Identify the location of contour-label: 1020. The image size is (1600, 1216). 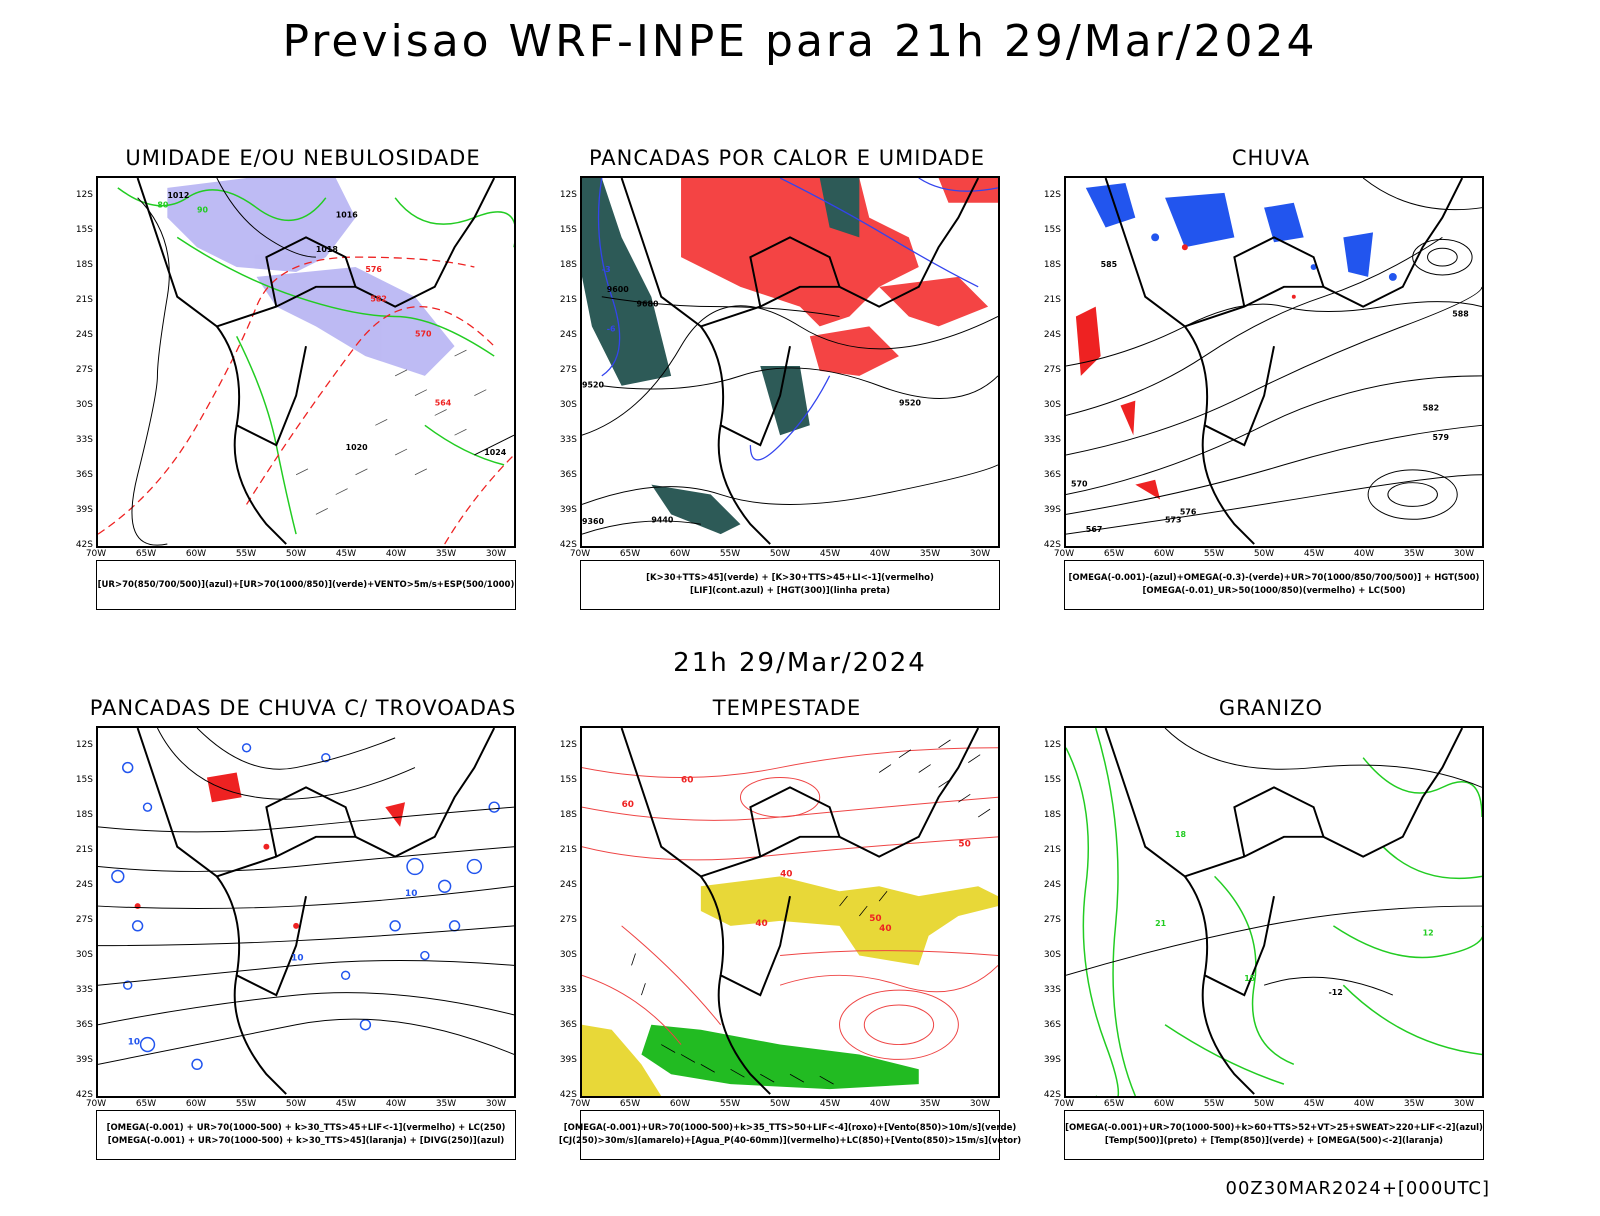
(357, 447).